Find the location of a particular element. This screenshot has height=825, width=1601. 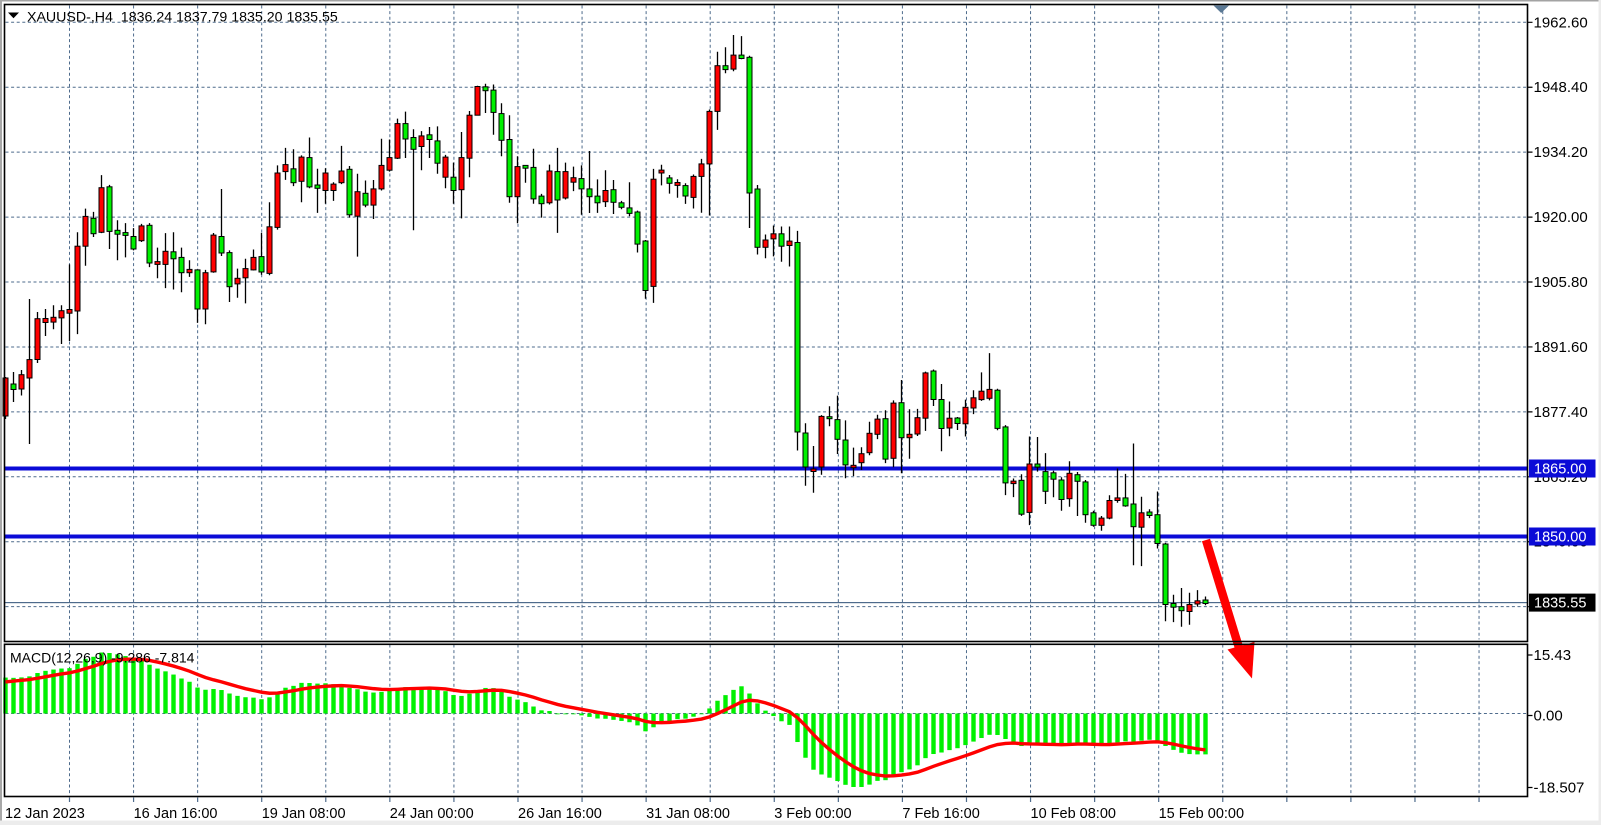

svg-text: 1877.40 is located at coordinates (1561, 412).